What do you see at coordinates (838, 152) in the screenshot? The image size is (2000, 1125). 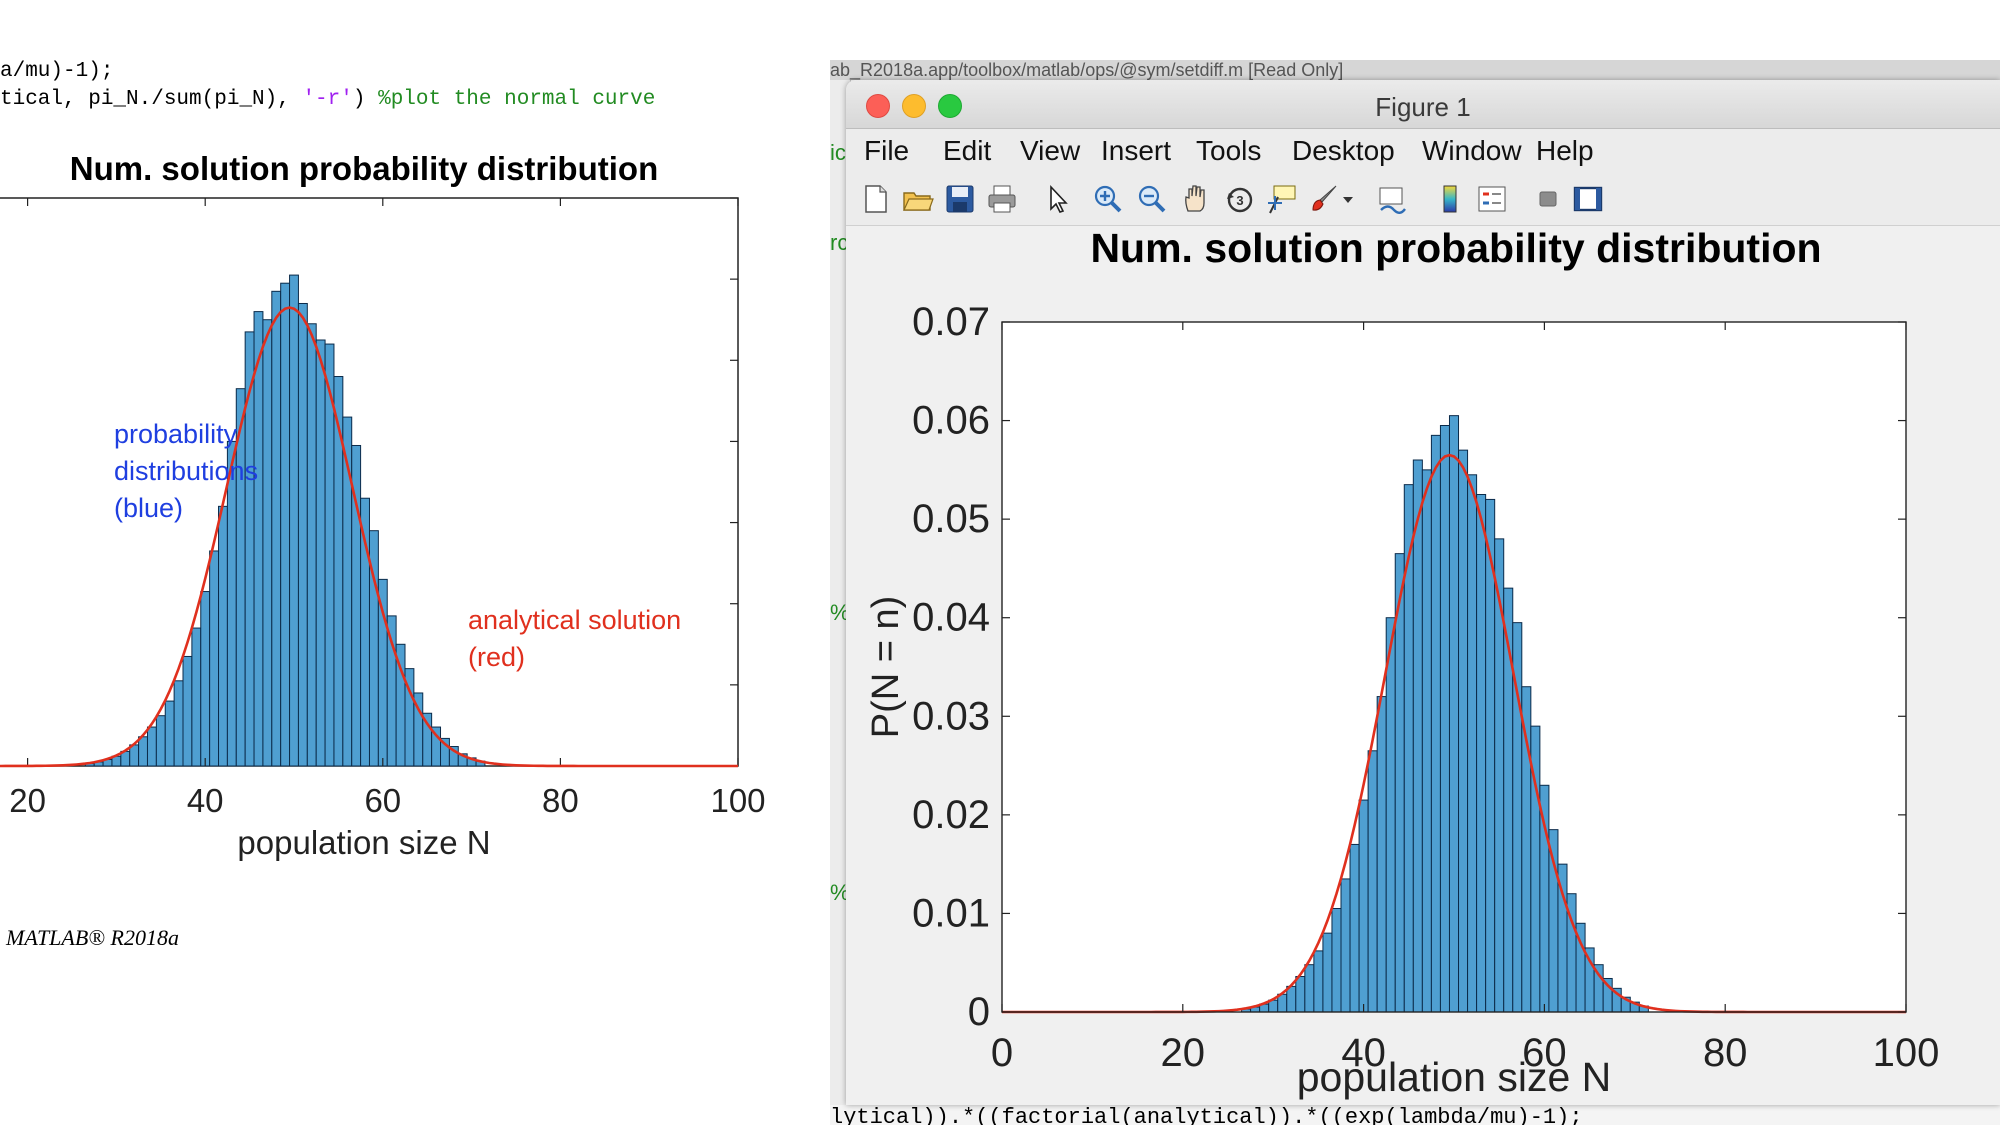 I see `background-fragment: ic` at bounding box center [838, 152].